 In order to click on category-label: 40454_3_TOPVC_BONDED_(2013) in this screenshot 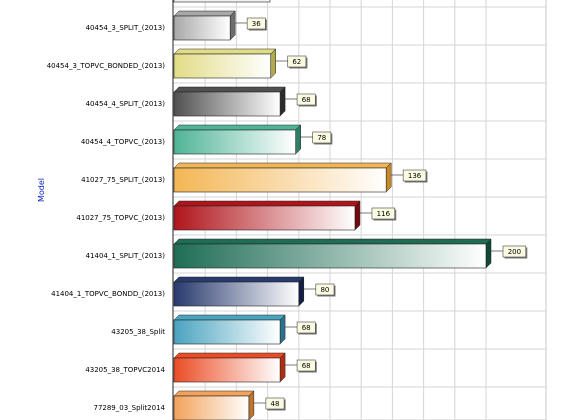, I will do `click(106, 66)`.